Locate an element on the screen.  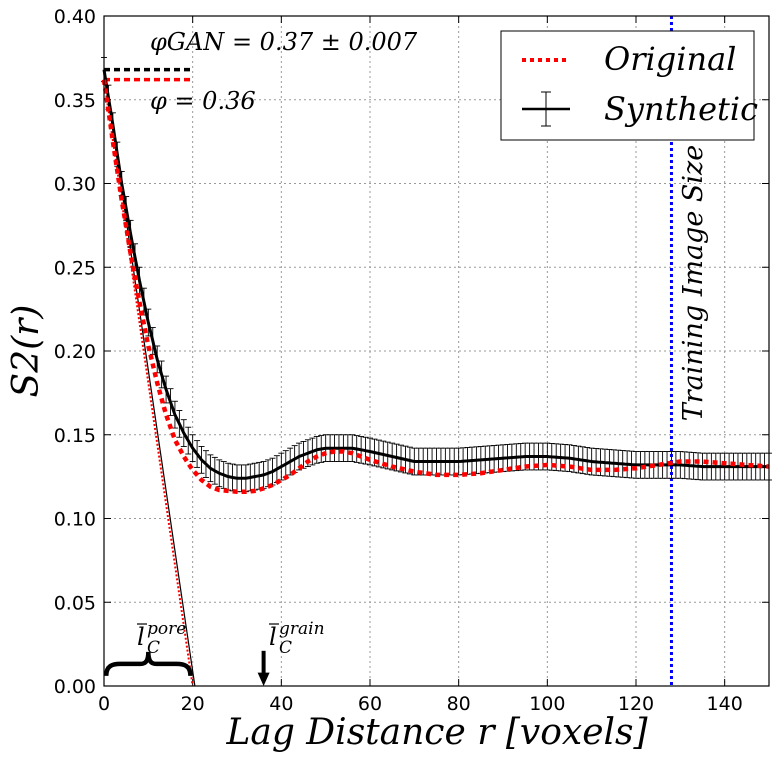
y-tick-label: 0.25 is located at coordinates (75, 268).